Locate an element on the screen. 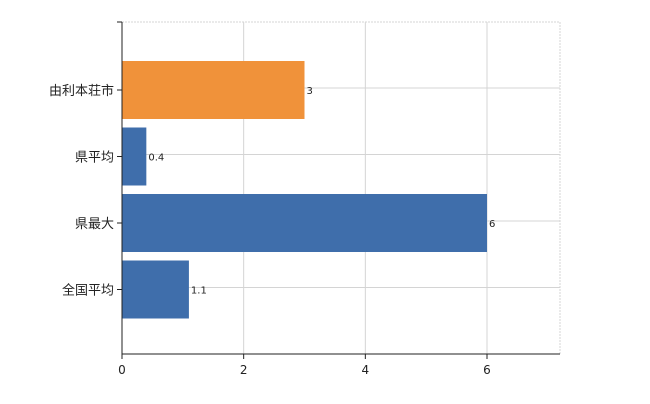 The width and height of the screenshot is (650, 404). category-label: 全国平均 is located at coordinates (88, 291).